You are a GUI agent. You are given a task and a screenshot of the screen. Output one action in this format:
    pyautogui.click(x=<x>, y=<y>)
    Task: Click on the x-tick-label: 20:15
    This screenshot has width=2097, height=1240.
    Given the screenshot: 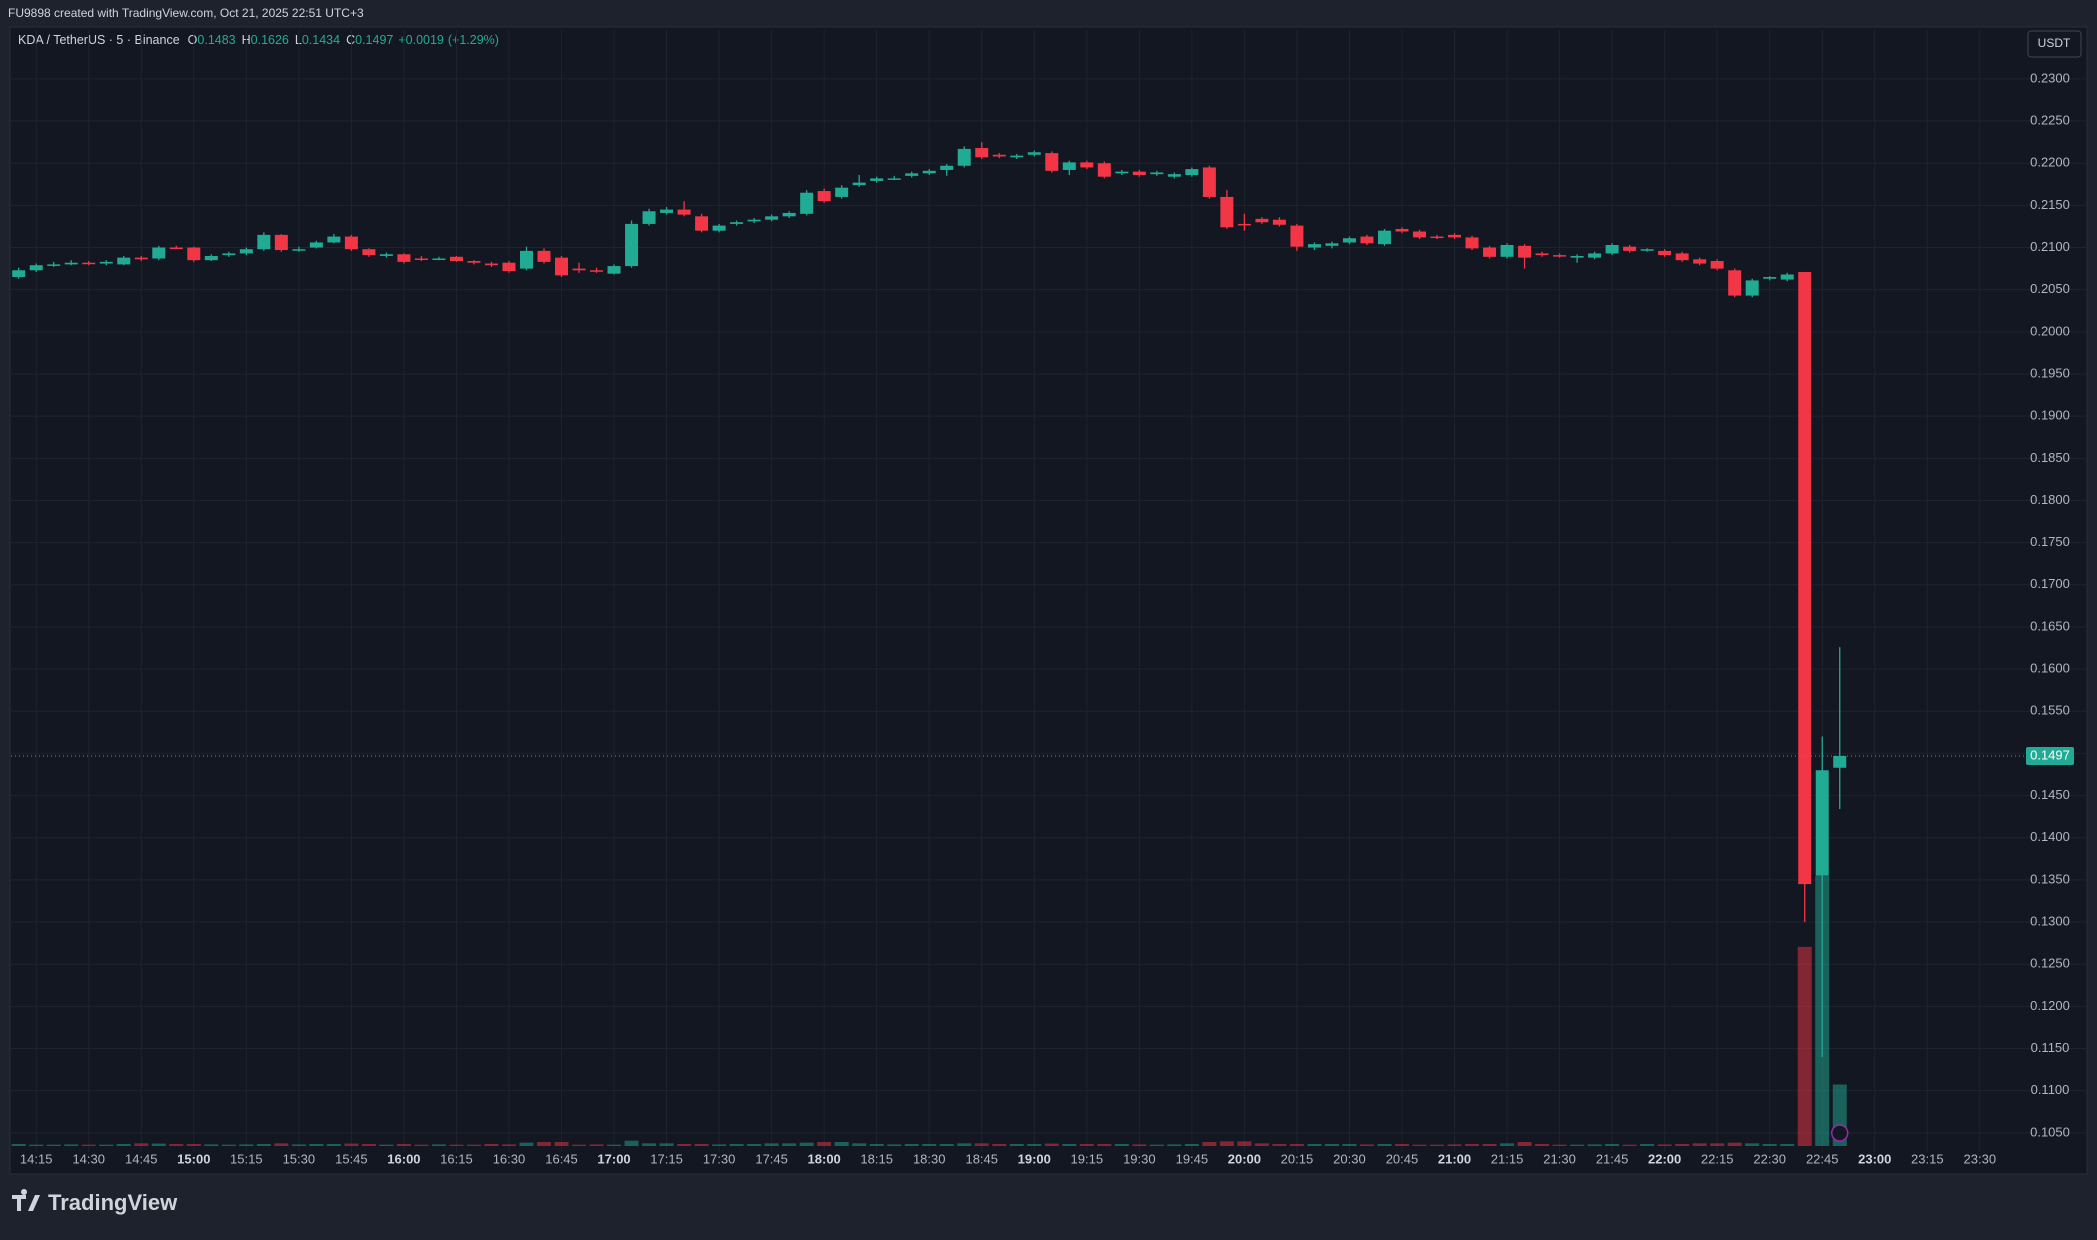 What is the action you would take?
    pyautogui.click(x=1297, y=1158)
    